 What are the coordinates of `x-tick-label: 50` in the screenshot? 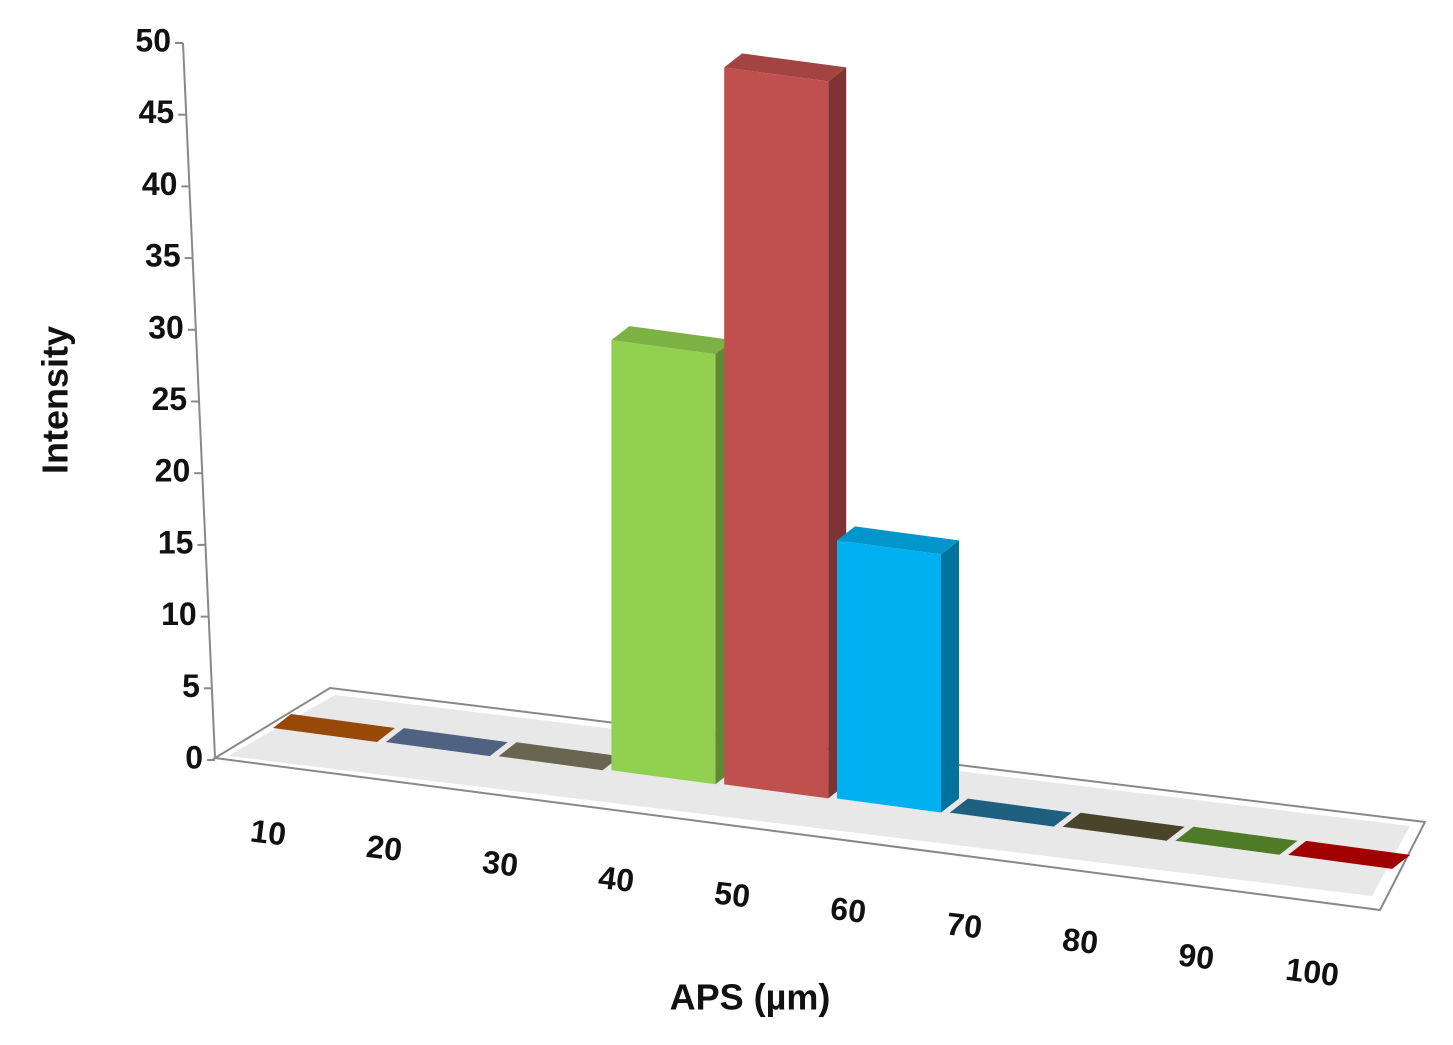 It's located at (732, 894).